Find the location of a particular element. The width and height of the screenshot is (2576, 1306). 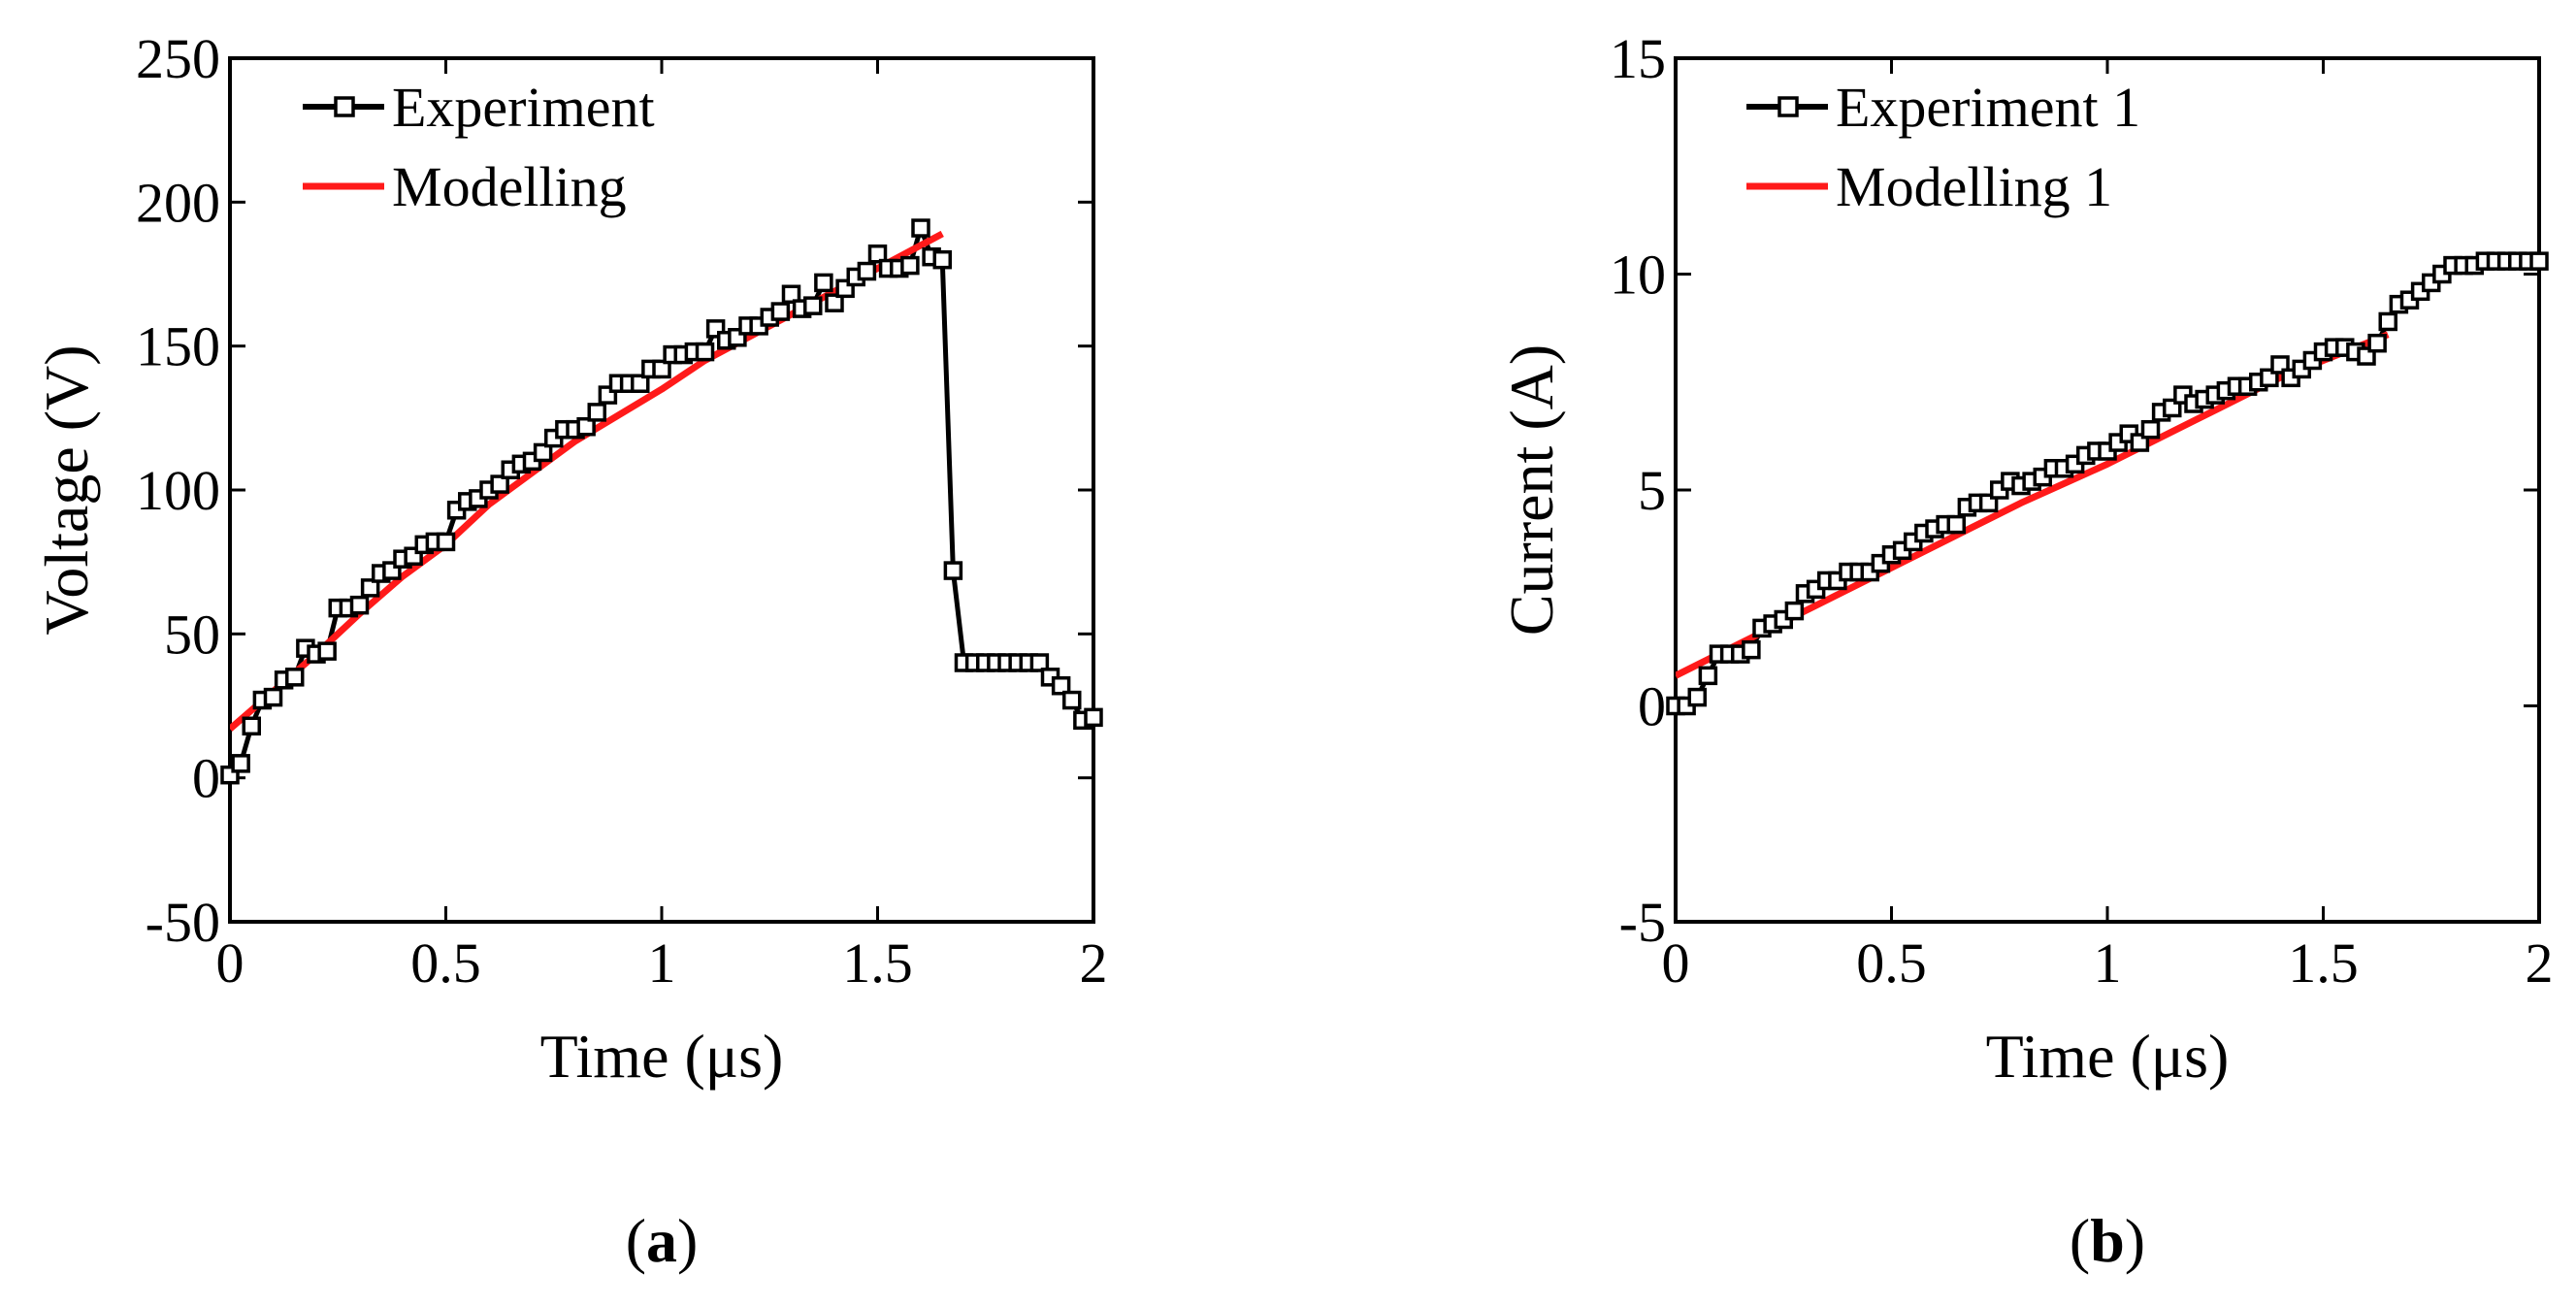

y-tick-label: 10 is located at coordinates (1638, 275).